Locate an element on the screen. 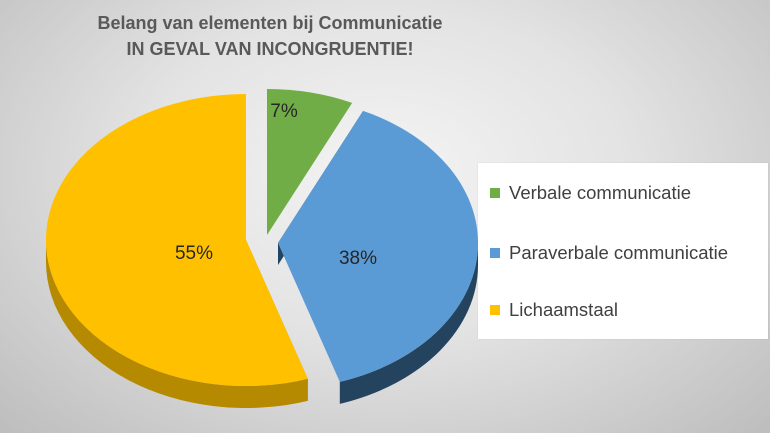  pie-data-labels: 7% 38% 55% is located at coordinates (276, 185).